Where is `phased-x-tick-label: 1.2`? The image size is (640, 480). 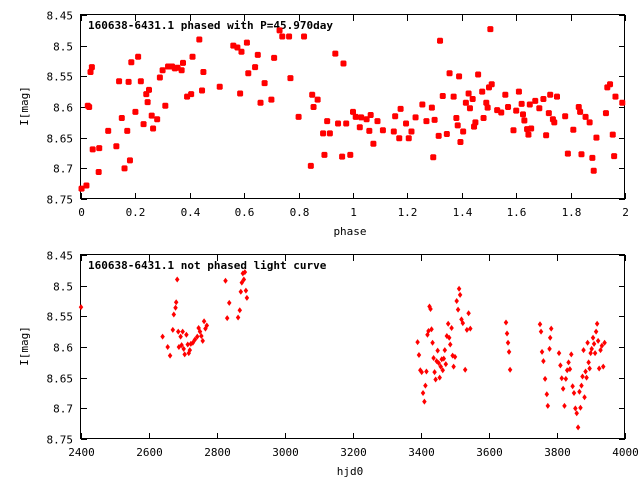 phased-x-tick-label: 1.2 is located at coordinates (408, 212).